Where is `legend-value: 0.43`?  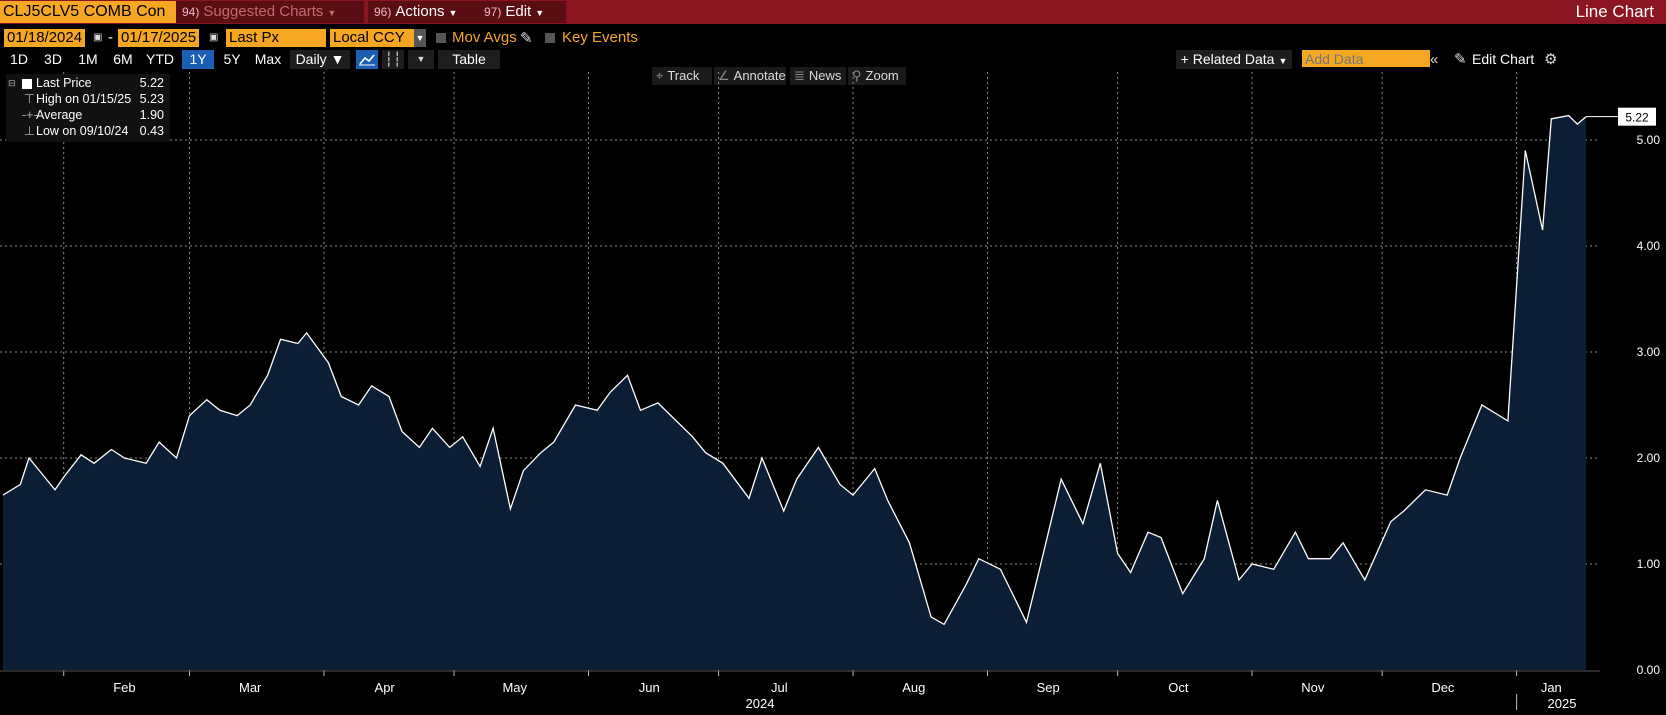
legend-value: 0.43 is located at coordinates (151, 131).